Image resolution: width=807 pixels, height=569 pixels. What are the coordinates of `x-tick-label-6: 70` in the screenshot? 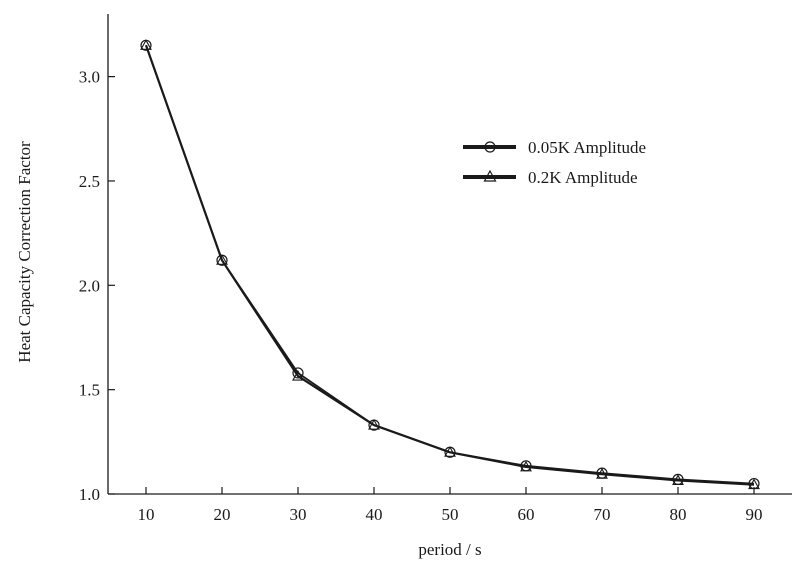 It's located at (602, 514).